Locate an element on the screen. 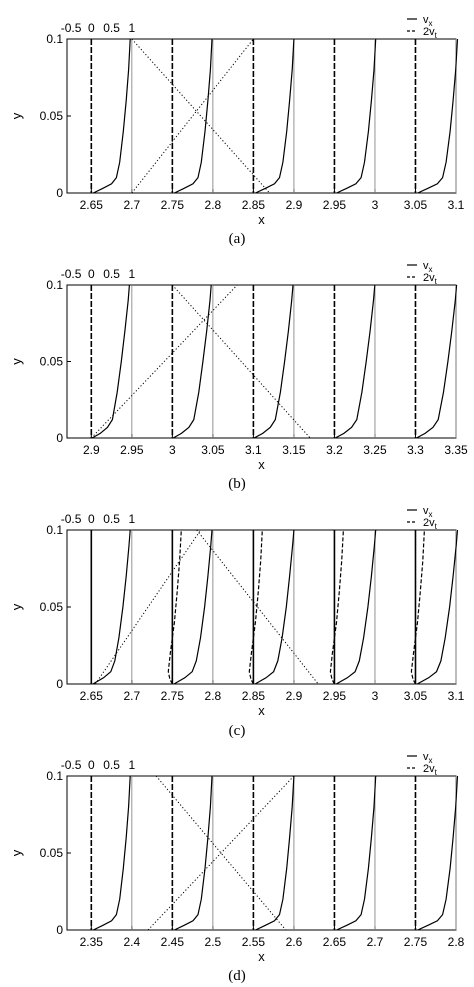 The image size is (474, 987). x-tick-label: 2.35 is located at coordinates (92, 942).